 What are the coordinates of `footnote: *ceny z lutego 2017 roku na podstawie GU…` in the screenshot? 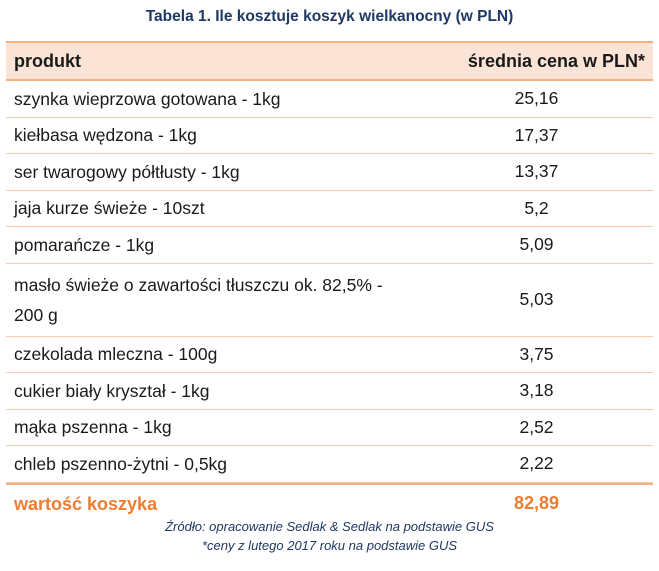 It's located at (329, 545).